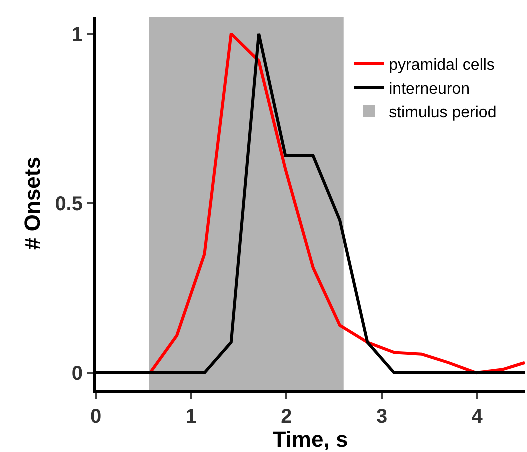  I want to click on x-tick-label: 1, so click(191, 417).